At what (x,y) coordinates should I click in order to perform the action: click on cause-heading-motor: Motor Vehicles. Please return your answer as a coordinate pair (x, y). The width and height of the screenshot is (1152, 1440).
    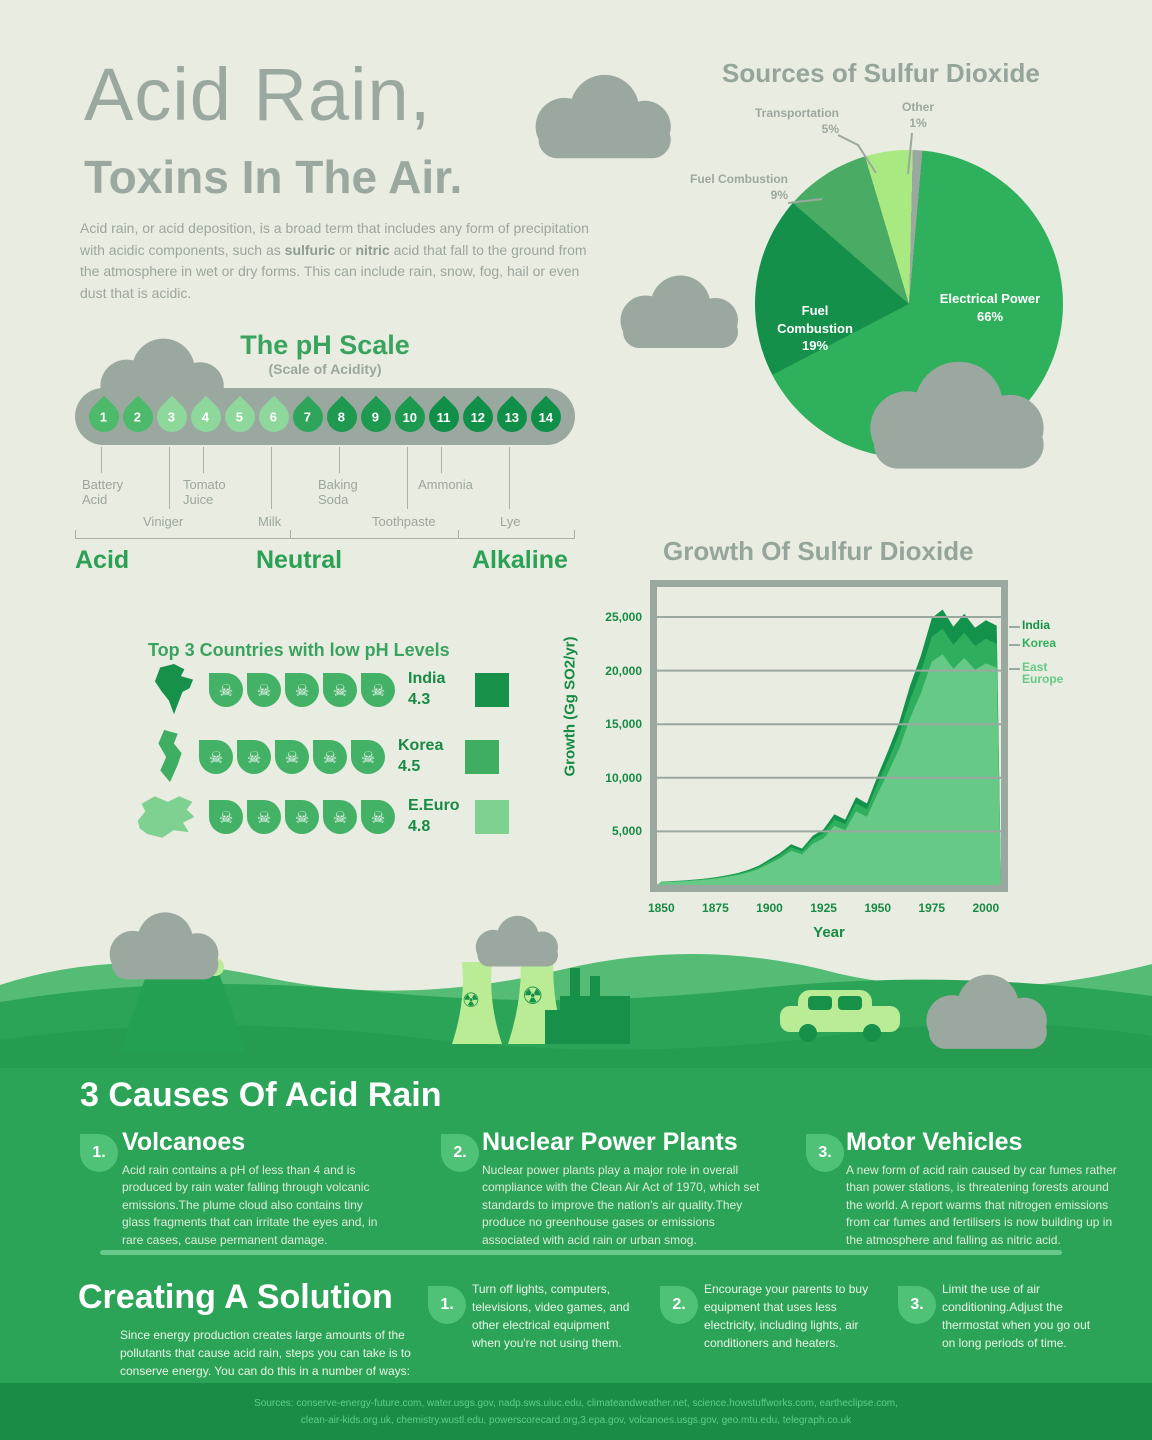
    Looking at the image, I should click on (934, 1142).